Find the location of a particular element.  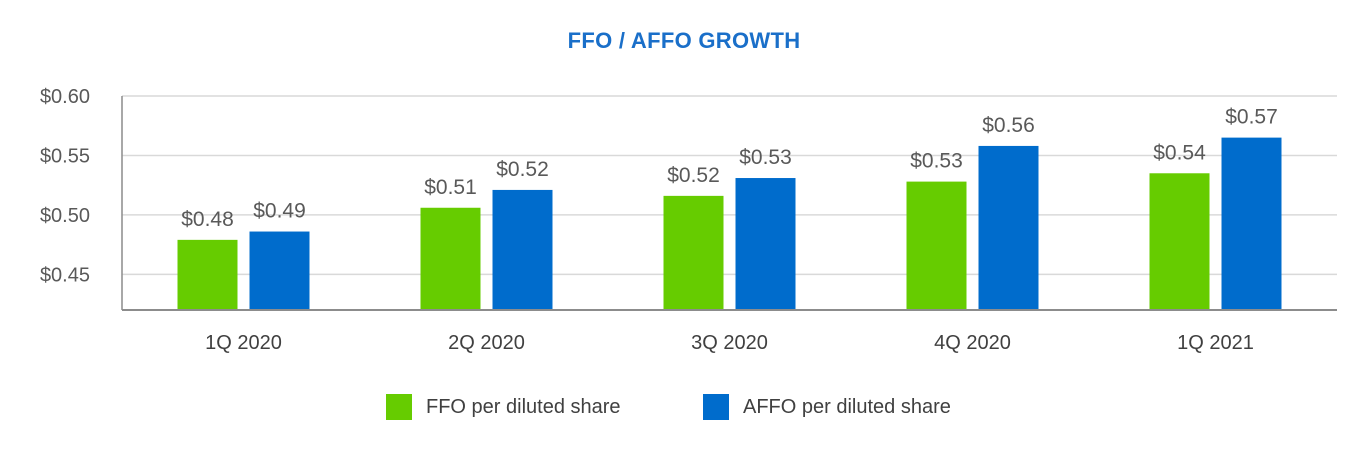

x-category-label: 3Q 2020 is located at coordinates (729, 343).